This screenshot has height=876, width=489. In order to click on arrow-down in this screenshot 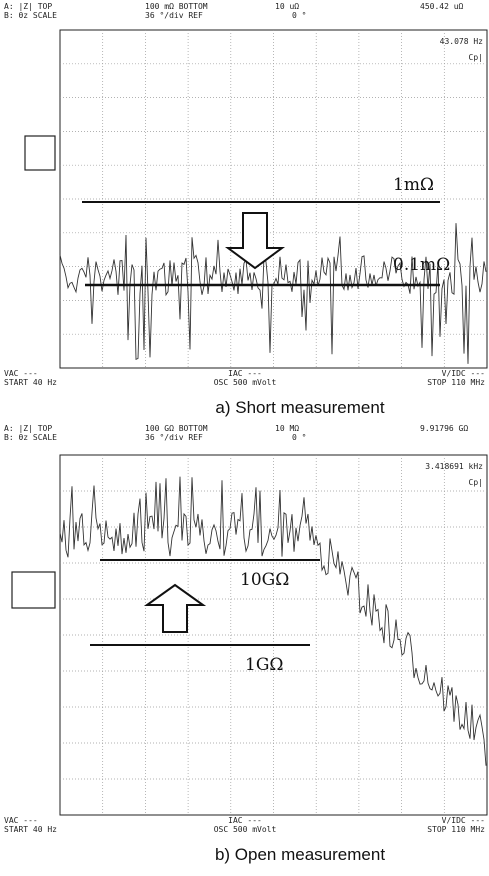, I will do `click(255, 241)`.